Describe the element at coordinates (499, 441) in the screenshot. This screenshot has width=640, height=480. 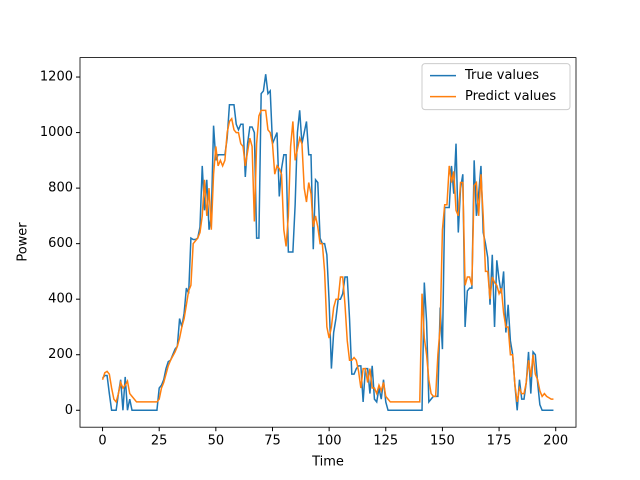
I see `x-tick-label: 175` at that location.